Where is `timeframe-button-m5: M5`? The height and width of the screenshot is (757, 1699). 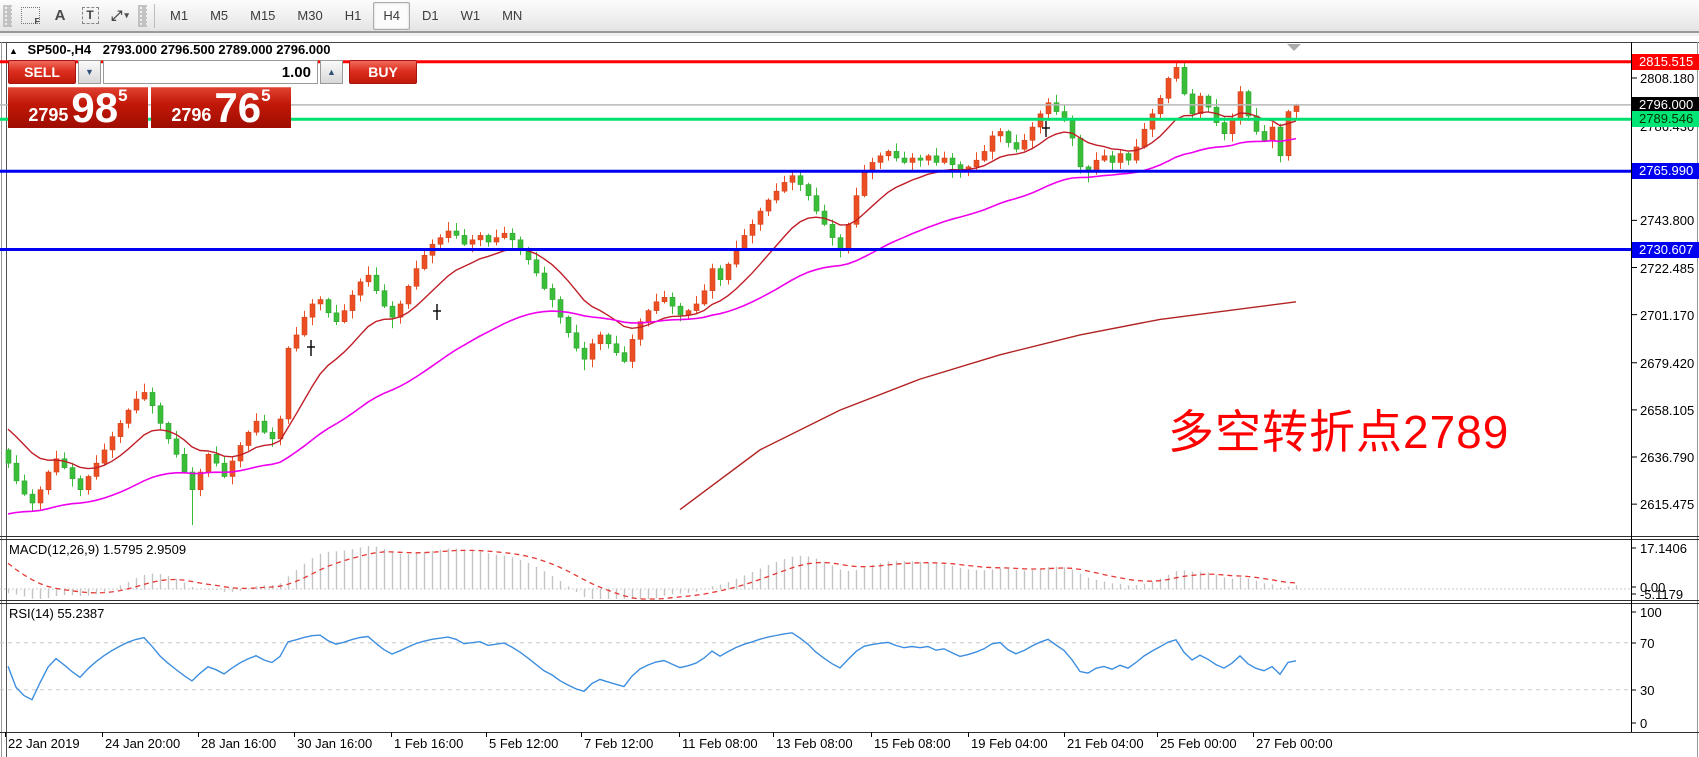 timeframe-button-m5: M5 is located at coordinates (219, 15).